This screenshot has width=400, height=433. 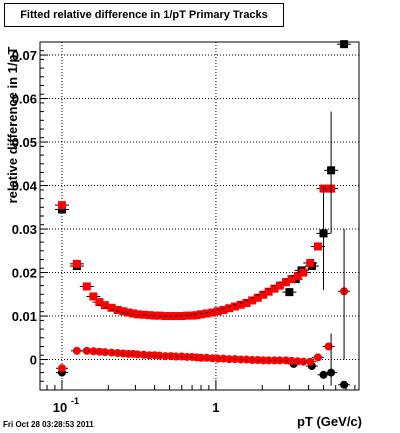 What do you see at coordinates (75, 401) in the screenshot?
I see `x-tick-label-exponent: -1` at bounding box center [75, 401].